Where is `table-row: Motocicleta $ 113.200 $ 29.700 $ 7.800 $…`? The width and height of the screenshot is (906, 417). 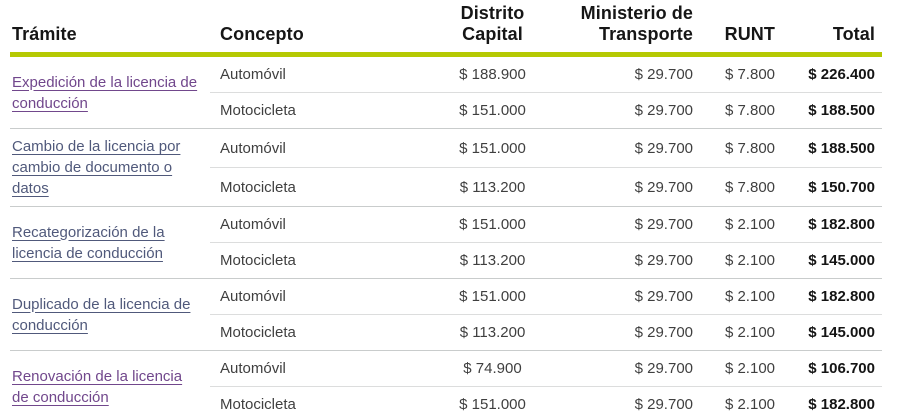
table-row: Motocicleta $ 113.200 $ 29.700 $ 7.800 $… is located at coordinates (446, 187).